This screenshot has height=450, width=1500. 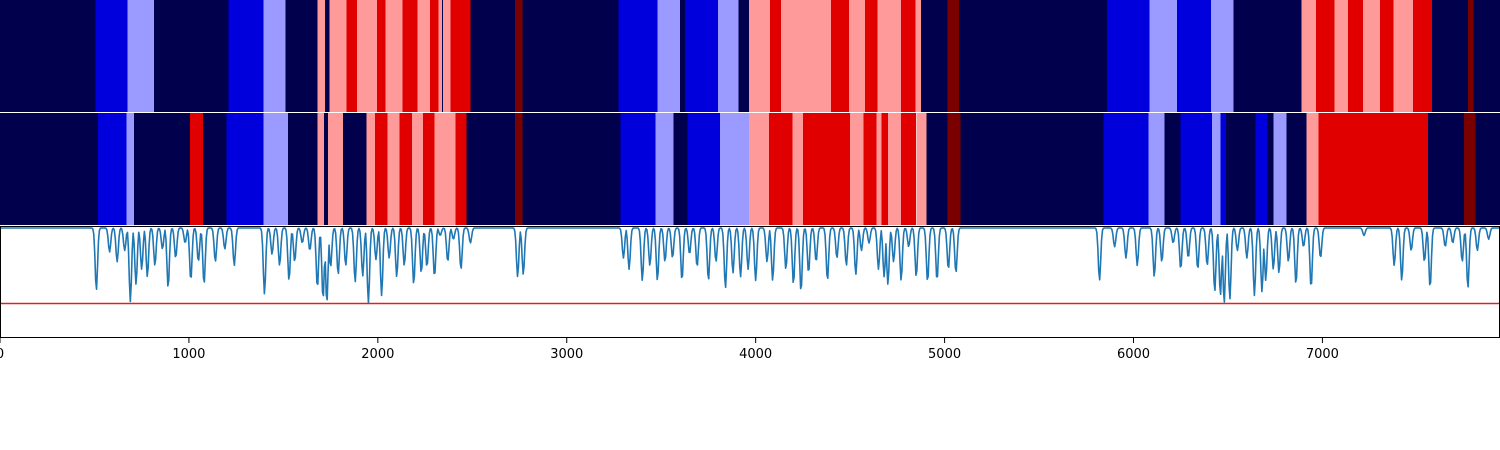 What do you see at coordinates (1322, 354) in the screenshot?
I see `x-tick-label: 7000` at bounding box center [1322, 354].